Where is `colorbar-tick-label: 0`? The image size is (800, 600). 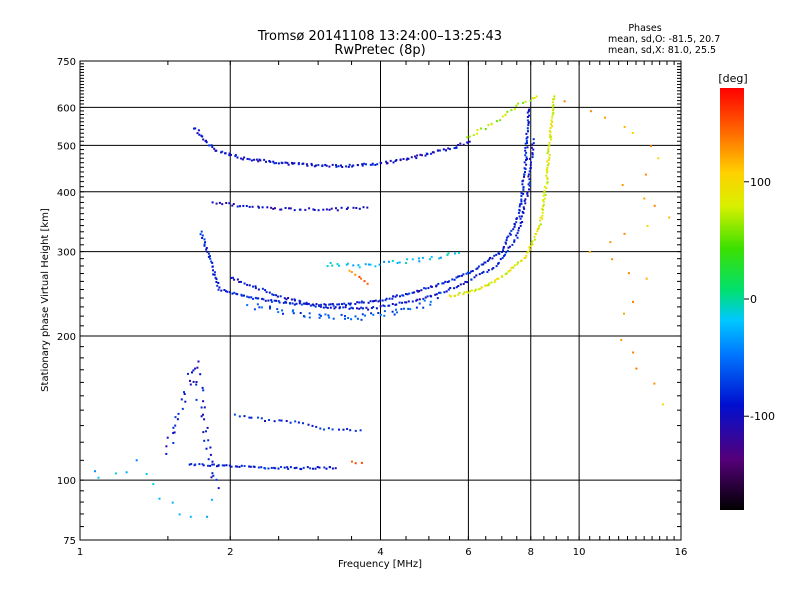
colorbar-tick-label: 0 is located at coordinates (753, 299).